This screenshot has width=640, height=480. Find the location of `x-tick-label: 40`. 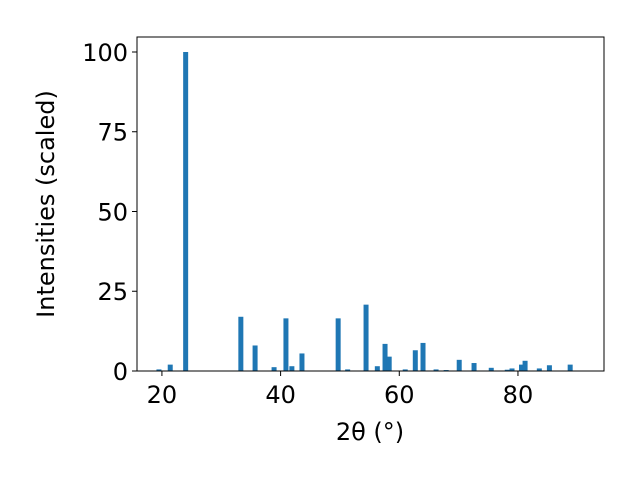

x-tick-label: 40 is located at coordinates (280, 395).